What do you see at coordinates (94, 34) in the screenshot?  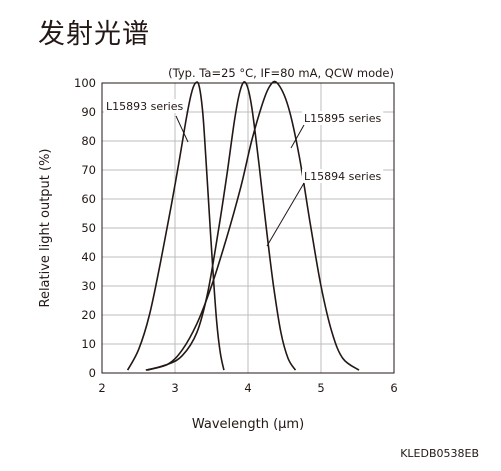 I see `page-title: 发射光谱` at bounding box center [94, 34].